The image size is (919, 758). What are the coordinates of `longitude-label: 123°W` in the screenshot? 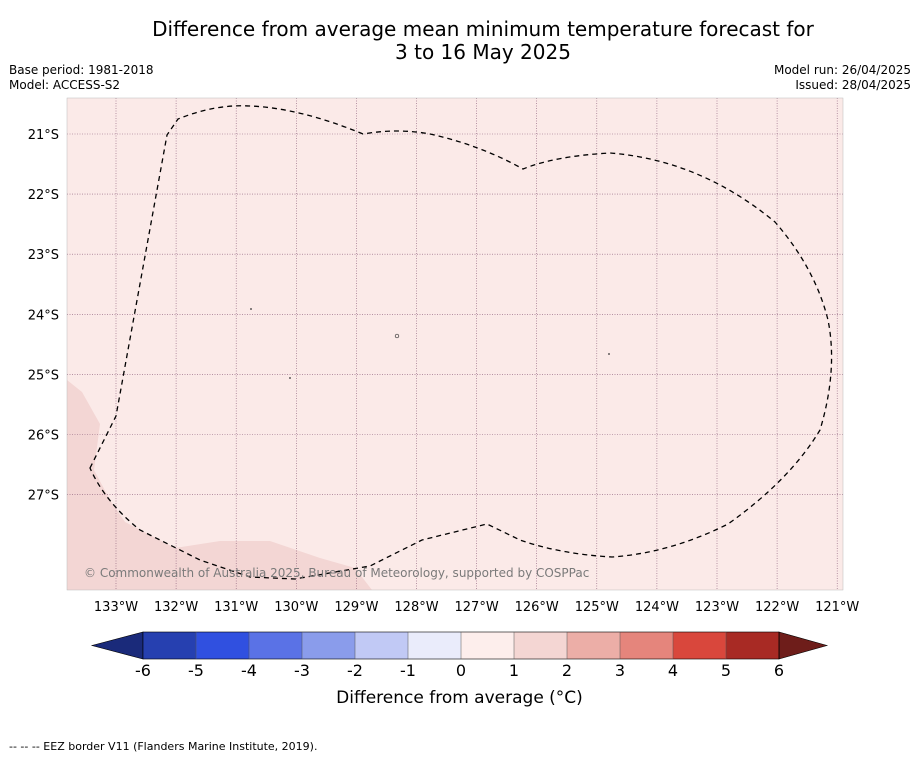 It's located at (717, 607).